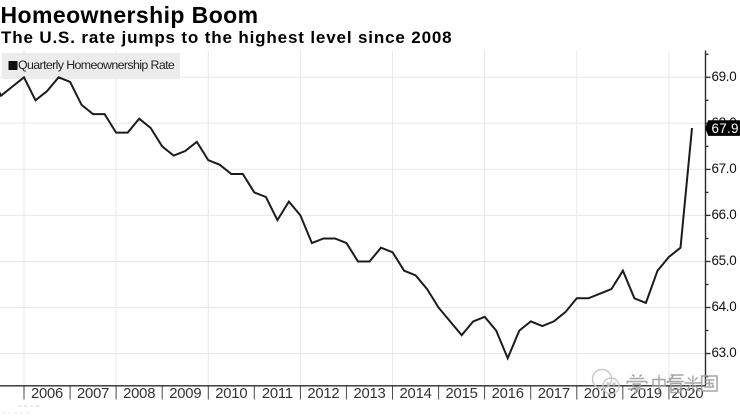 The image size is (740, 416). What do you see at coordinates (724, 214) in the screenshot?
I see `svg-text: 66.0` at bounding box center [724, 214].